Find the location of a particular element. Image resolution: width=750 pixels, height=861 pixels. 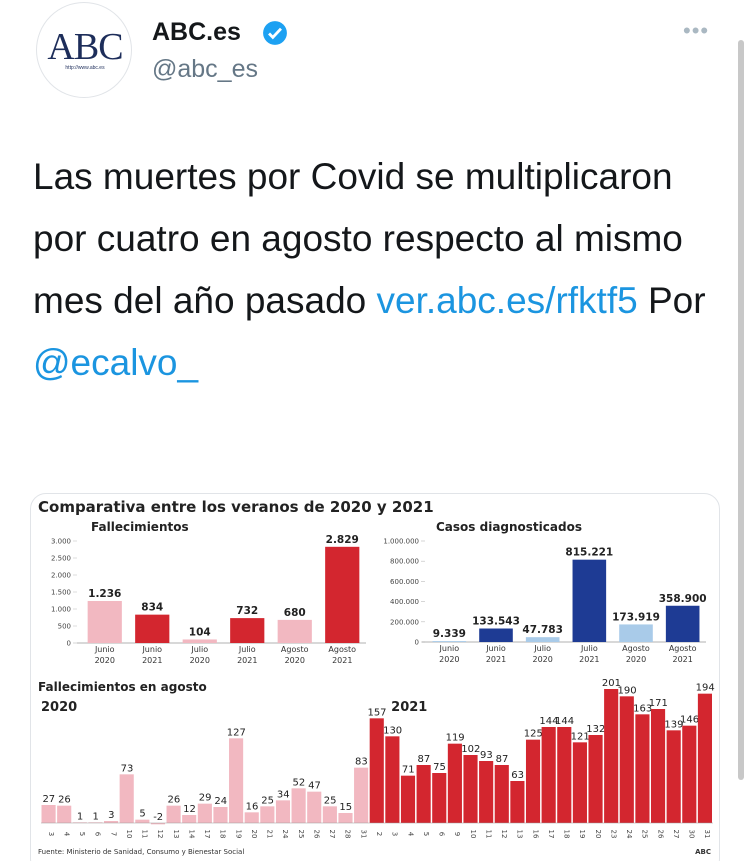

more-button: ••• is located at coordinates (696, 30).